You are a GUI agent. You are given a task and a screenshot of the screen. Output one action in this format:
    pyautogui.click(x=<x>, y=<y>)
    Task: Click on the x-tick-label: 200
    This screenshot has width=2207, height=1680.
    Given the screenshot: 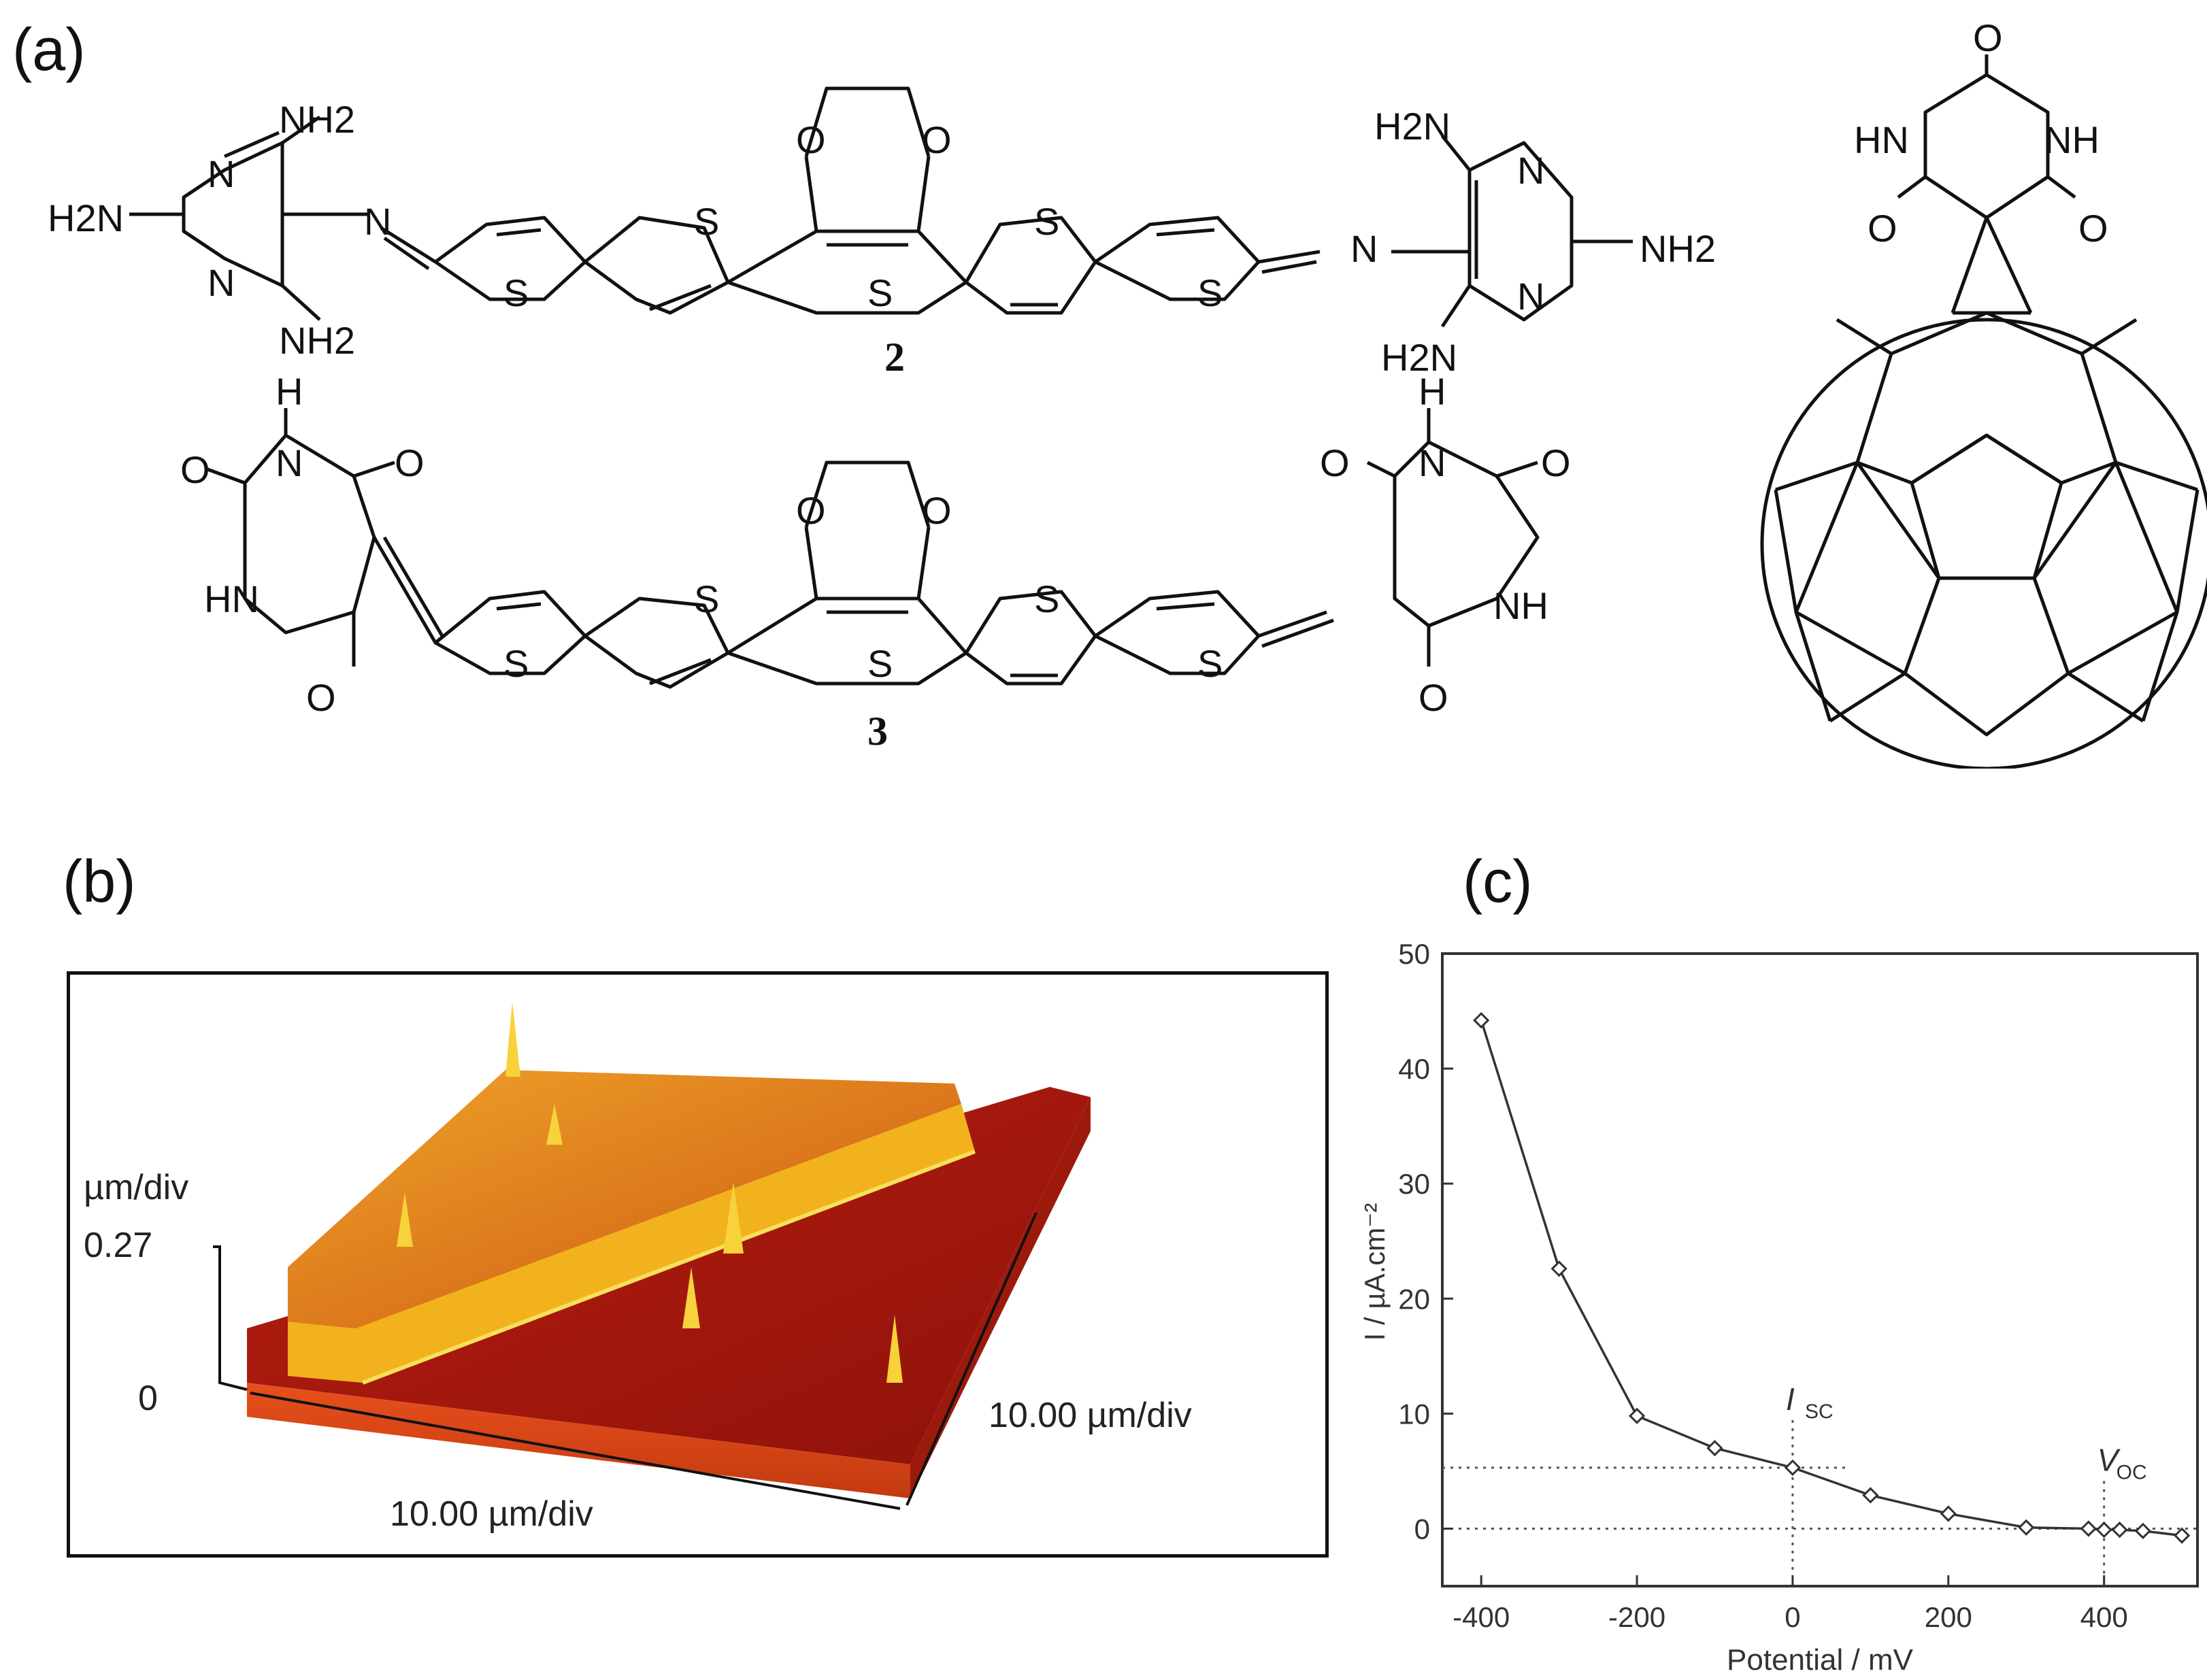 What is the action you would take?
    pyautogui.click(x=1949, y=1617)
    